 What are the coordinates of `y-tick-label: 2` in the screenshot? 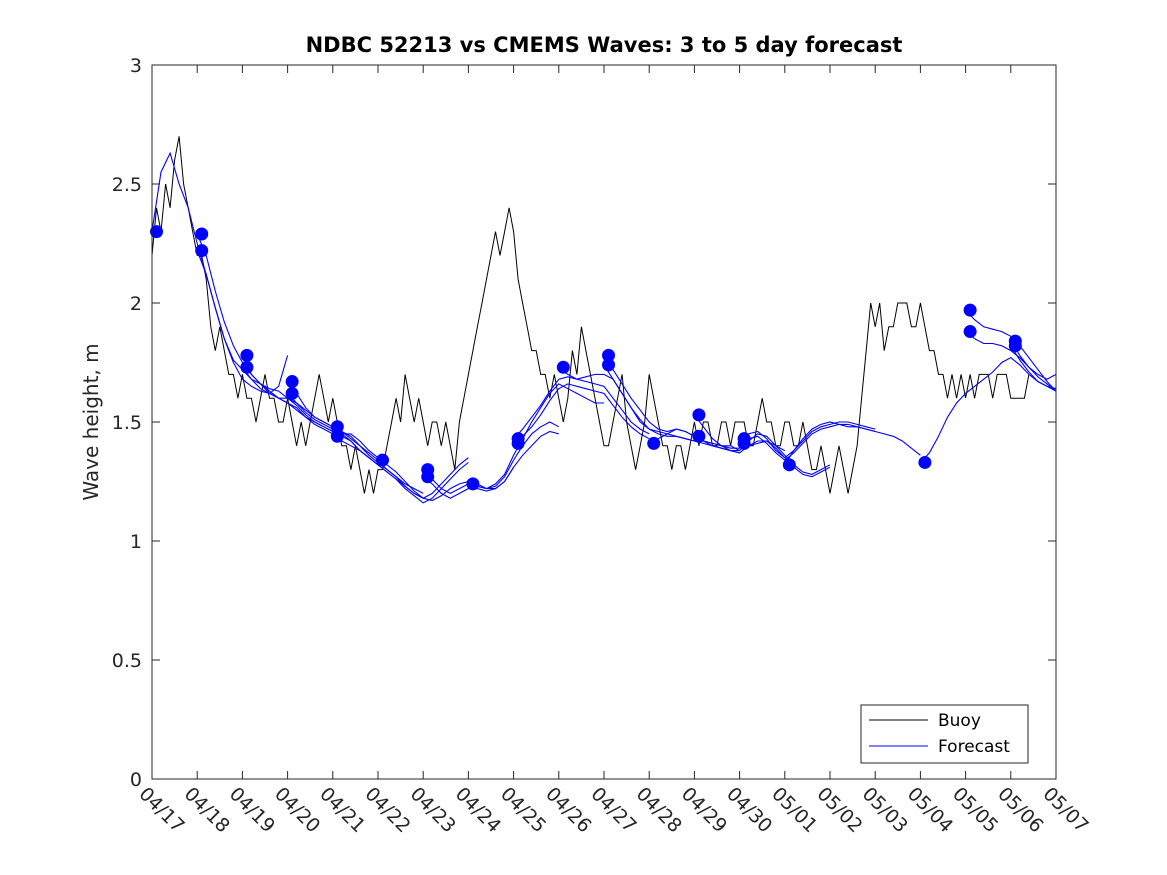 It's located at (136, 304).